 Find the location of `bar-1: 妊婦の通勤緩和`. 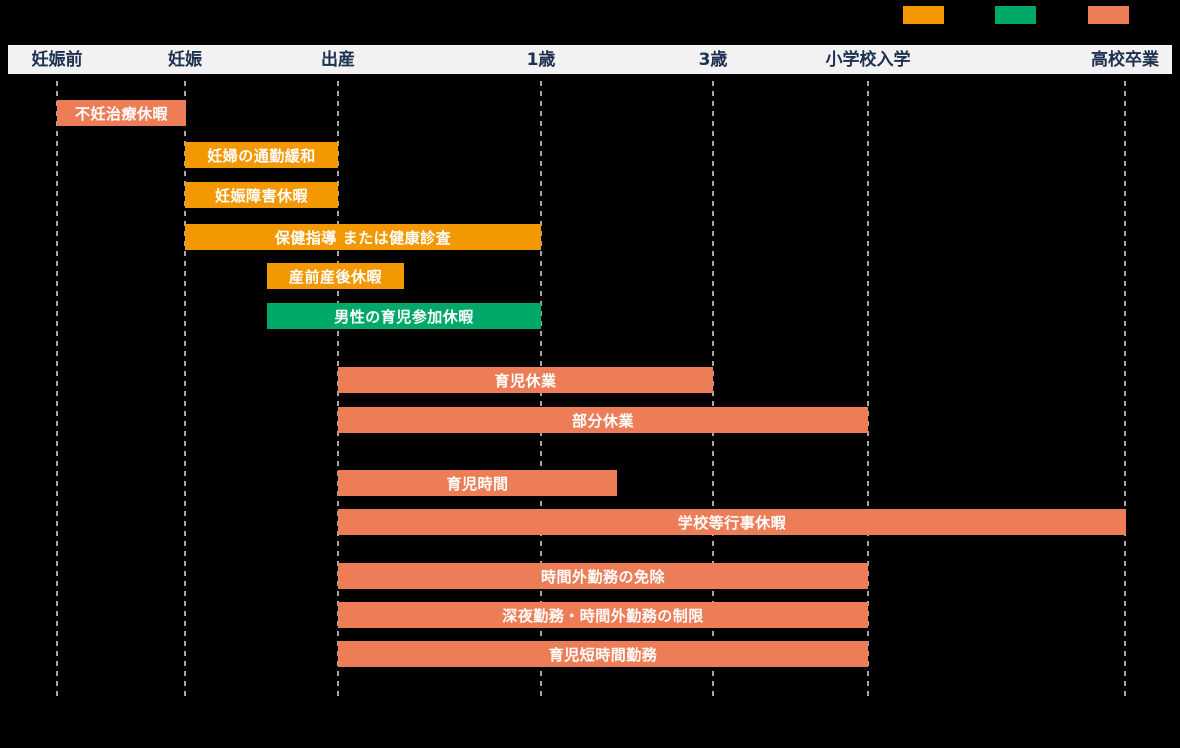

bar-1: 妊婦の通勤緩和 is located at coordinates (261, 155).